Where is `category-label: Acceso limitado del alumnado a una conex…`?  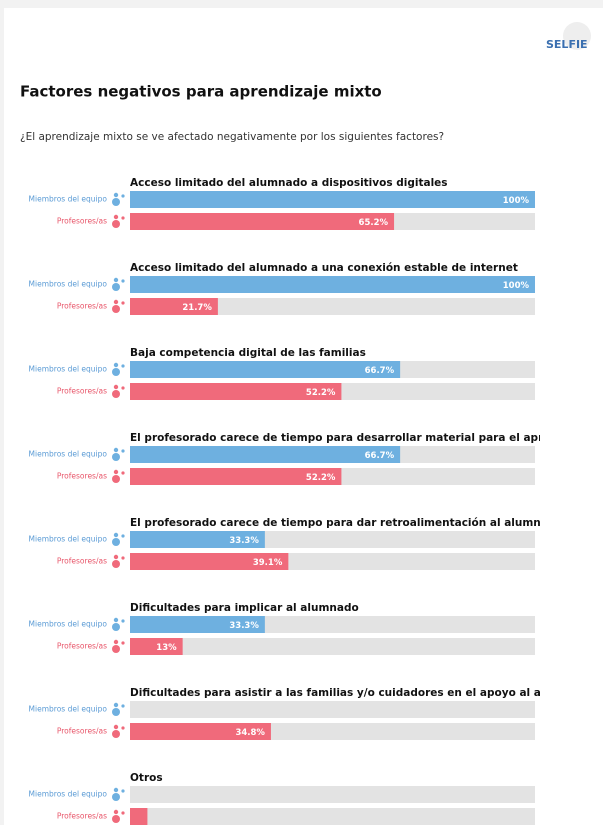
category-label: Acceso limitado del alumnado a una conex… is located at coordinates (324, 268).